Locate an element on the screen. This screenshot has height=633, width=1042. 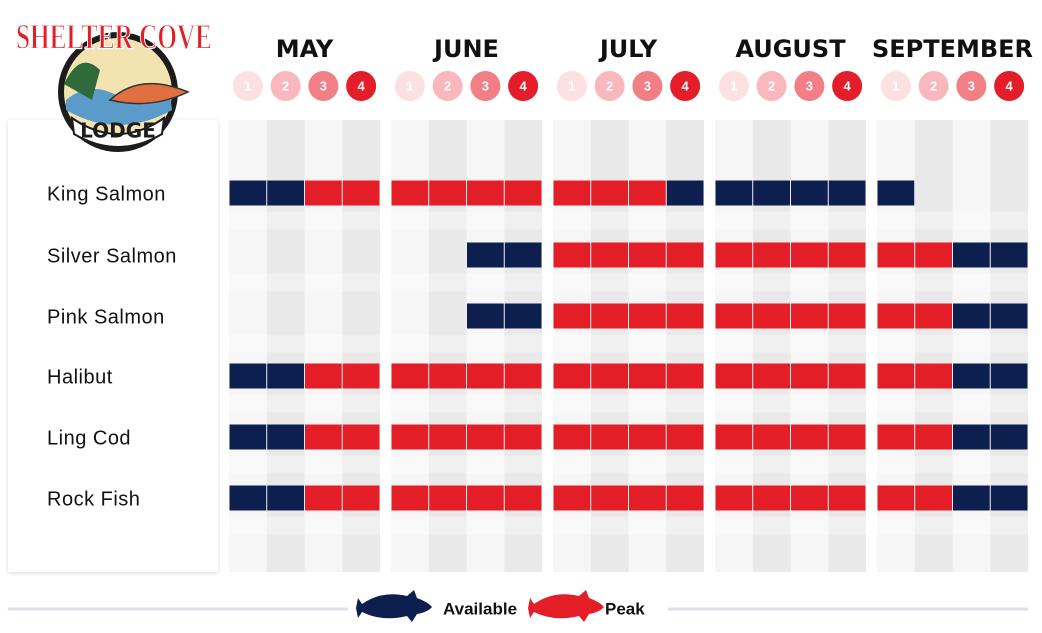
species-label: King Salmon is located at coordinates (106, 194).